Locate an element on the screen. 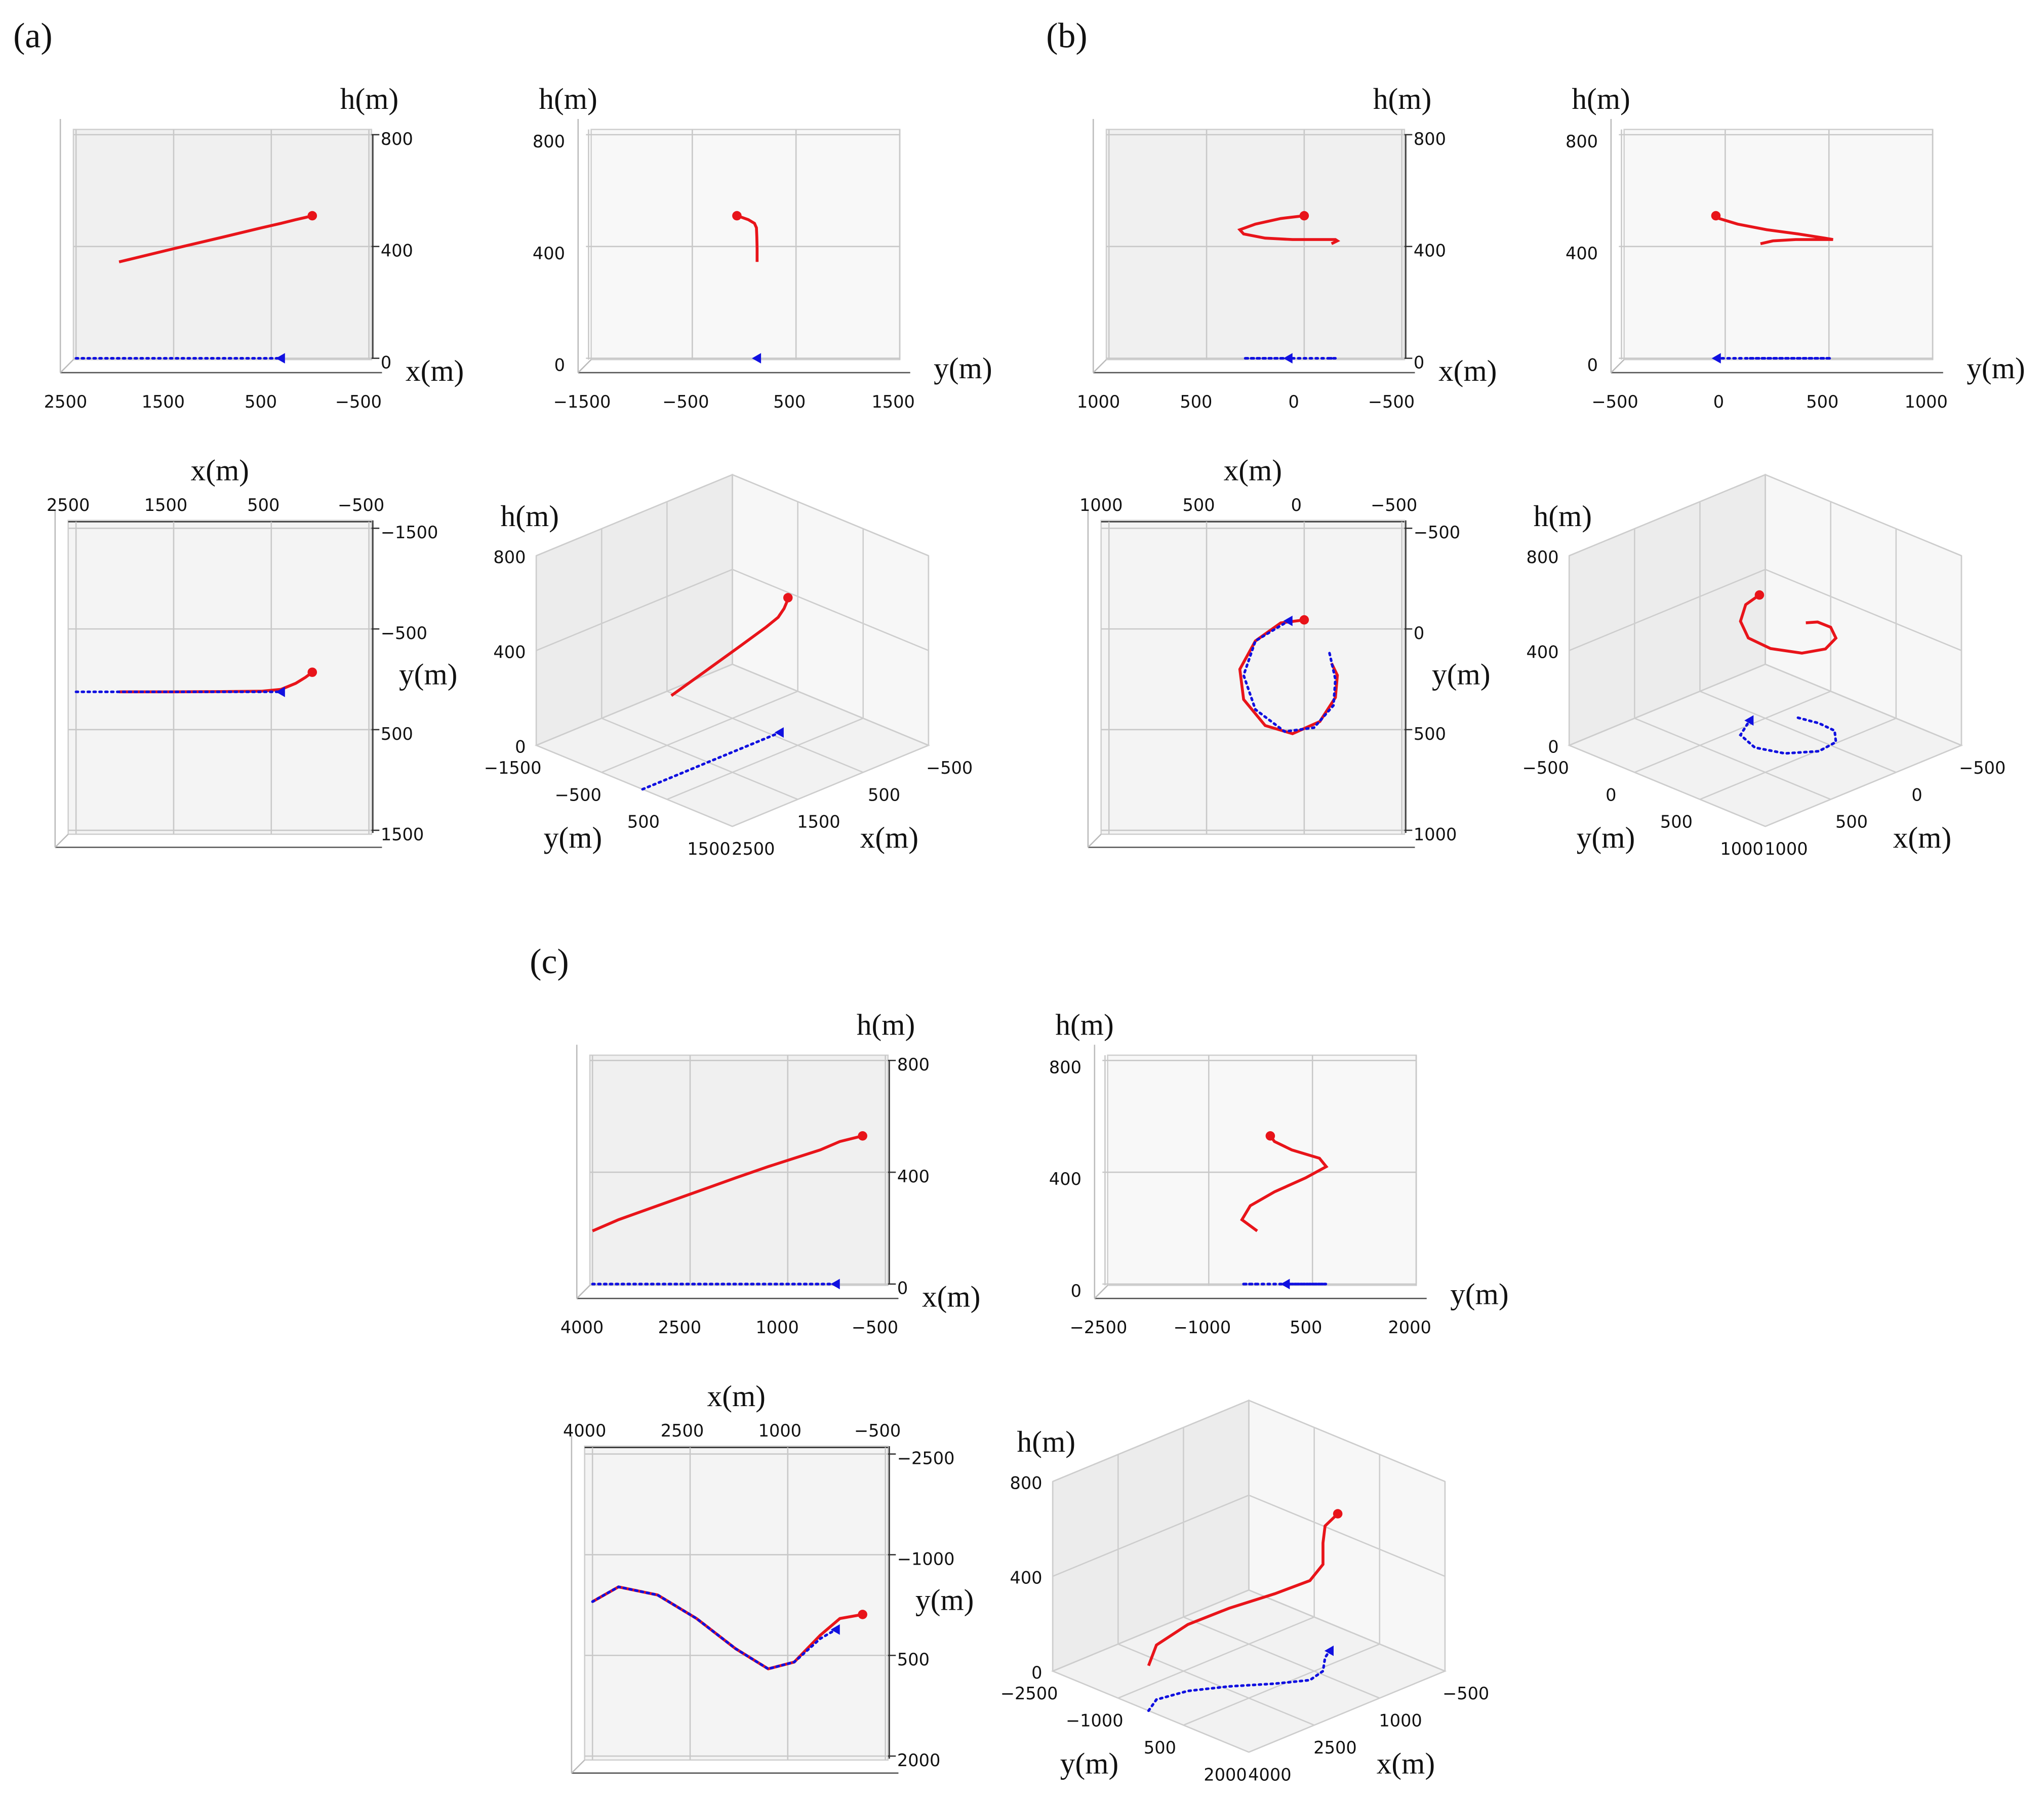 The width and height of the screenshot is (2044, 1794). y-tick-label: 2000 is located at coordinates (1226, 1774).